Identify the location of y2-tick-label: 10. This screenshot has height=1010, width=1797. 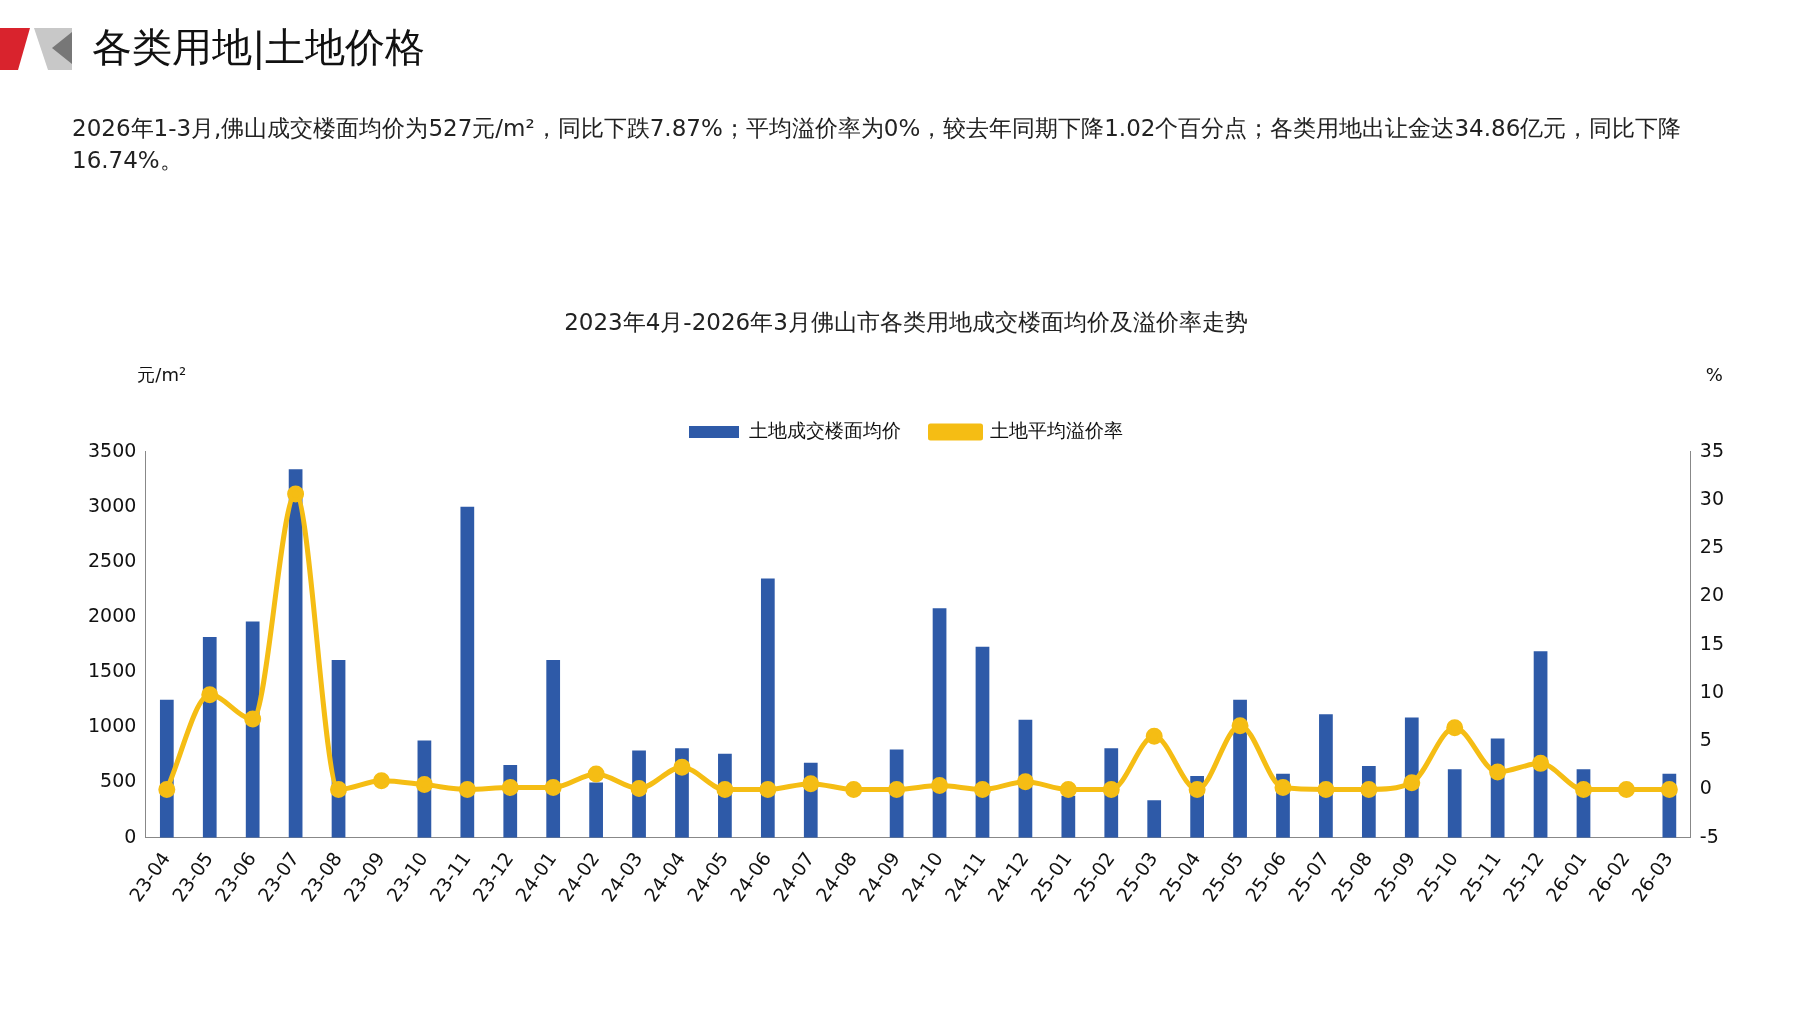
(1712, 690).